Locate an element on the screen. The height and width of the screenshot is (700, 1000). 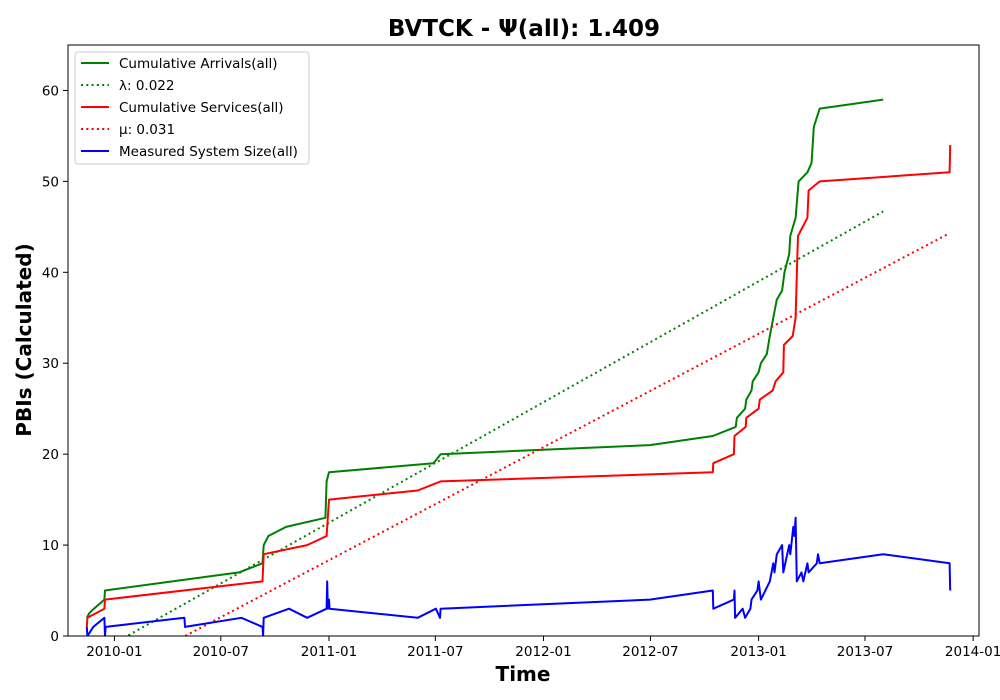
y-axis: 0 10 20 30 40 50 60 is located at coordinates (55, 364).